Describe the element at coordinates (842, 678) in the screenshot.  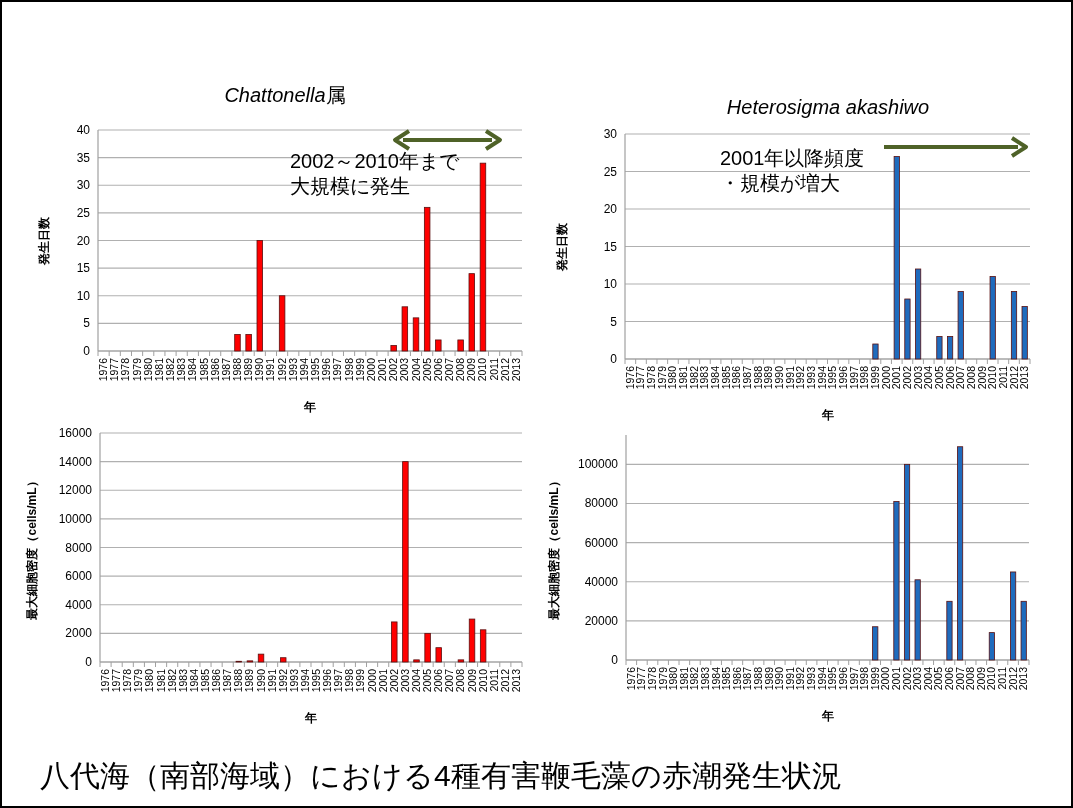
I see `x-tick-label: 1996` at that location.